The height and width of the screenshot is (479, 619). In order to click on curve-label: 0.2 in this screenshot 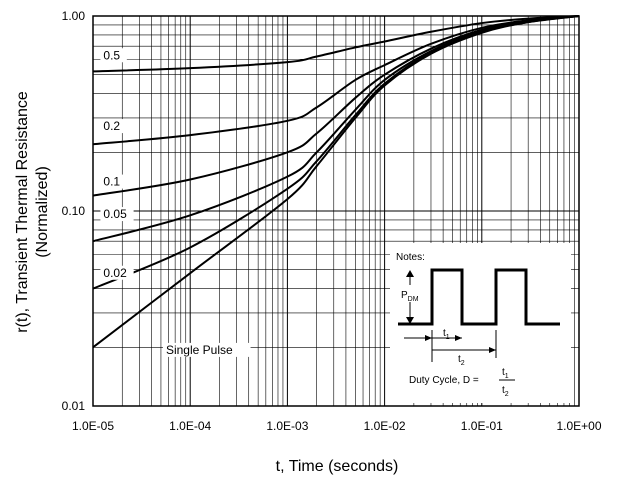, I will do `click(111, 126)`.